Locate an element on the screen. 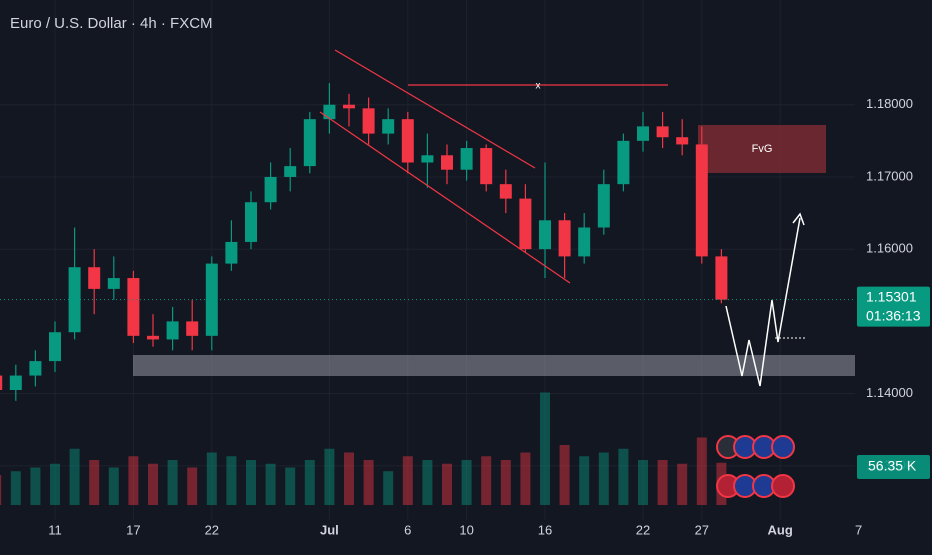 This screenshot has height=555, width=932. x-tick-label: Jul is located at coordinates (329, 529).